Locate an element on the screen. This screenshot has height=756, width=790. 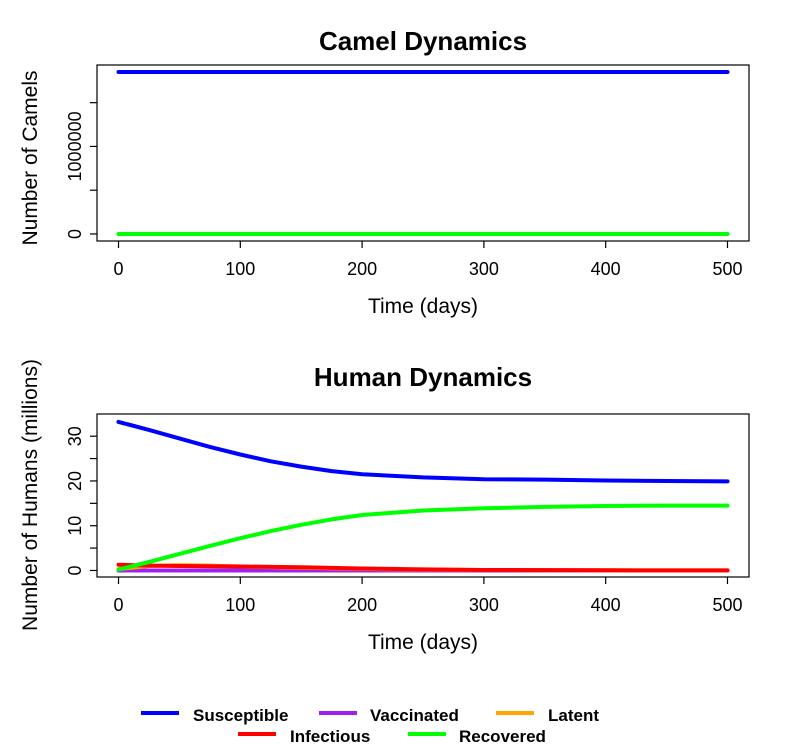
human-y-tick-label: 0 is located at coordinates (75, 570).